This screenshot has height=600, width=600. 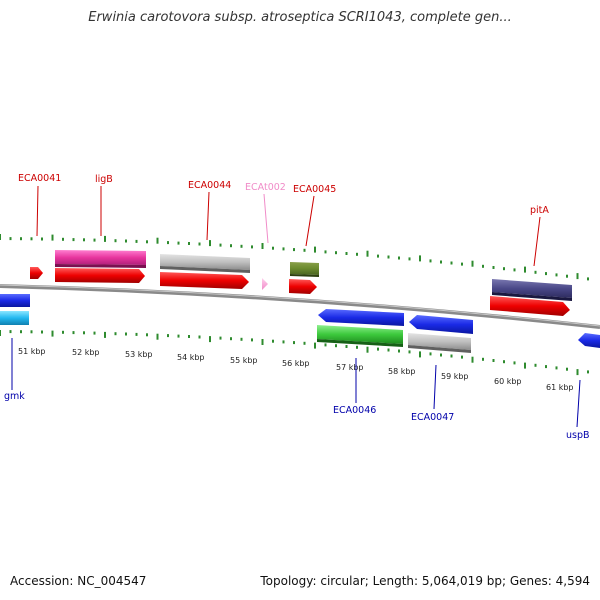 What do you see at coordinates (296, 363) in the screenshot?
I see `scale-label: 56 kbp` at bounding box center [296, 363].